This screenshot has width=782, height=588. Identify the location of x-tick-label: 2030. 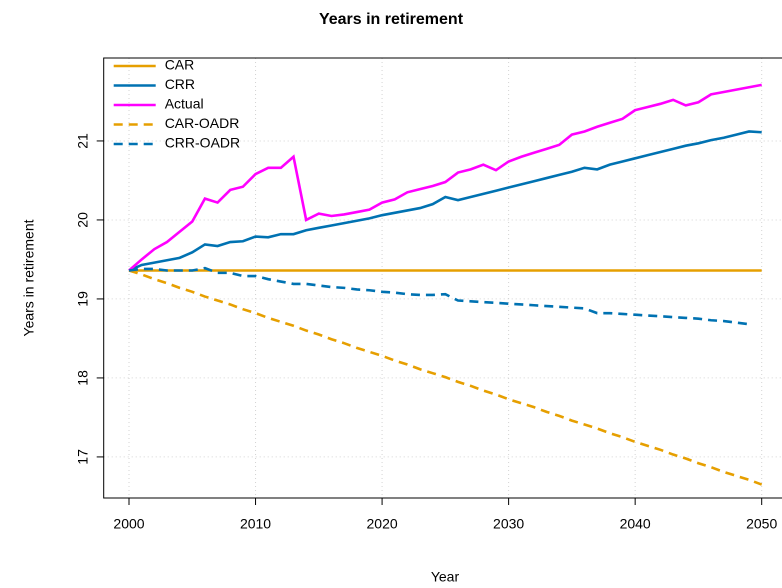
(508, 524).